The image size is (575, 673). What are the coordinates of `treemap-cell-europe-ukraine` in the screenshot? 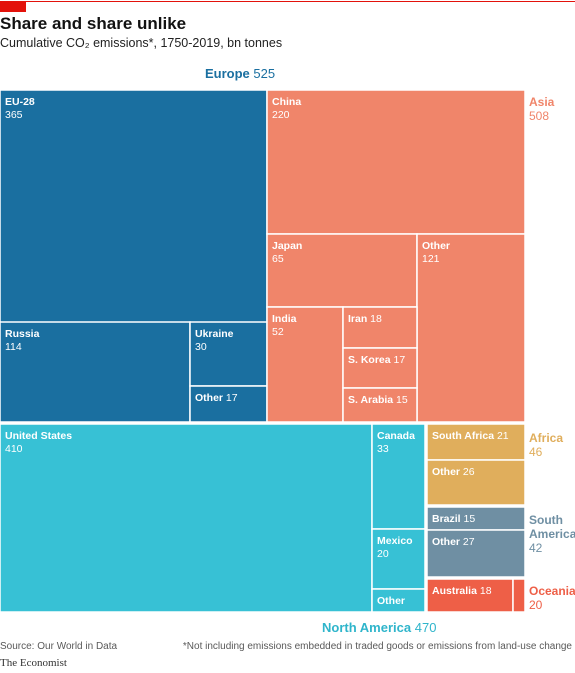 It's located at (228, 354).